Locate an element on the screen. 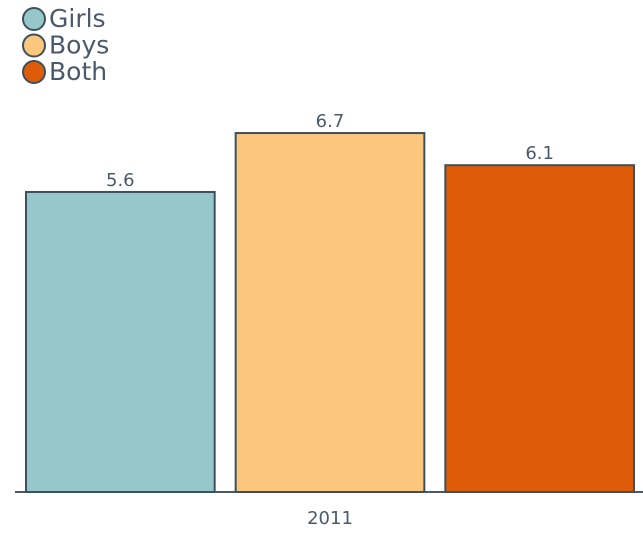  data-label: 6.7 is located at coordinates (330, 121).